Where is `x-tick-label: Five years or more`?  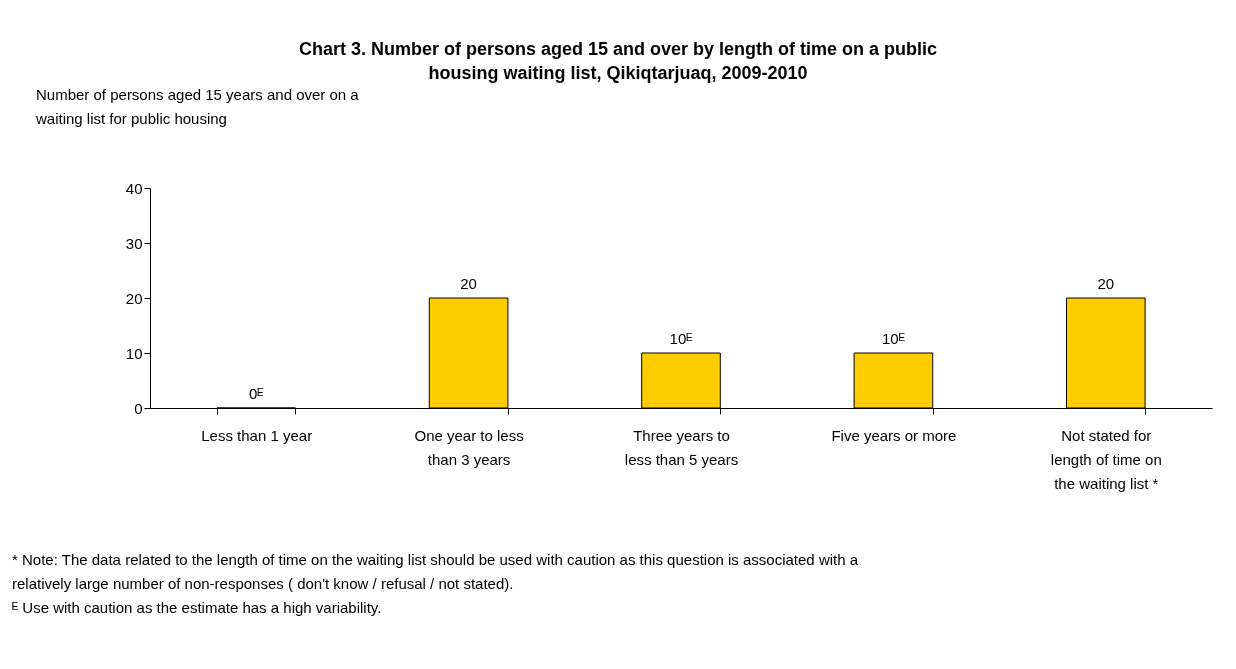 x-tick-label: Five years or more is located at coordinates (894, 435).